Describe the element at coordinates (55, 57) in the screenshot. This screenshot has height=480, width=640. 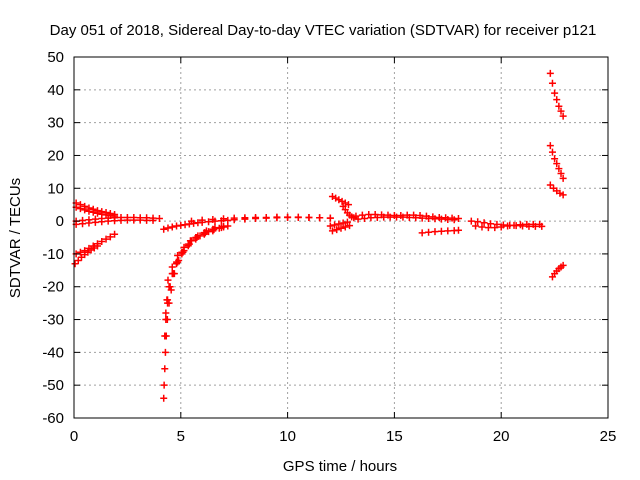
I see `y-tick-label: 50` at that location.